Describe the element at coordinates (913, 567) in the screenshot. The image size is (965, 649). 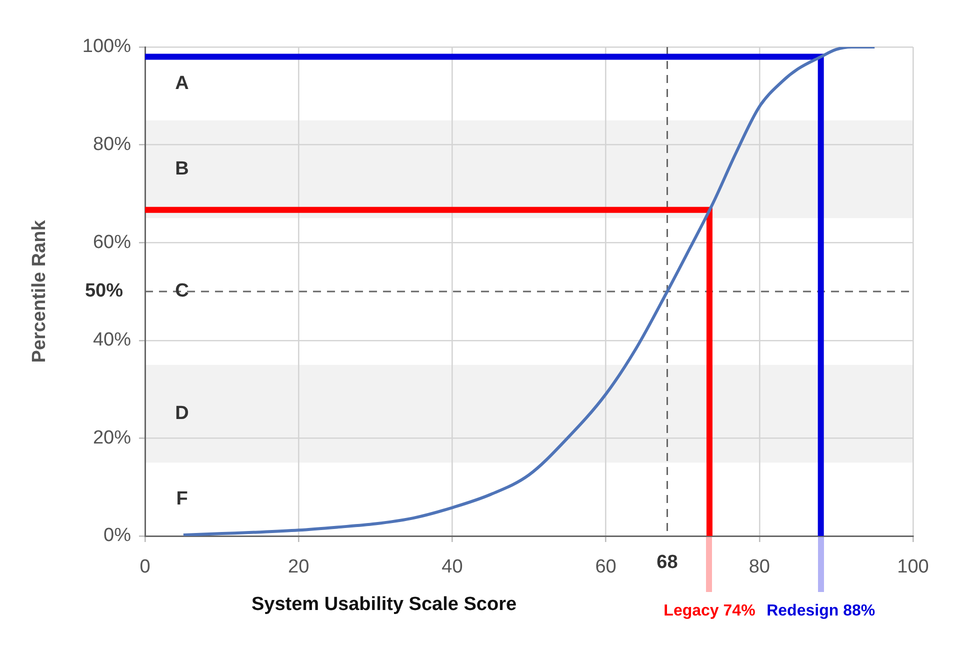
I see `x-tick-label: 100` at that location.